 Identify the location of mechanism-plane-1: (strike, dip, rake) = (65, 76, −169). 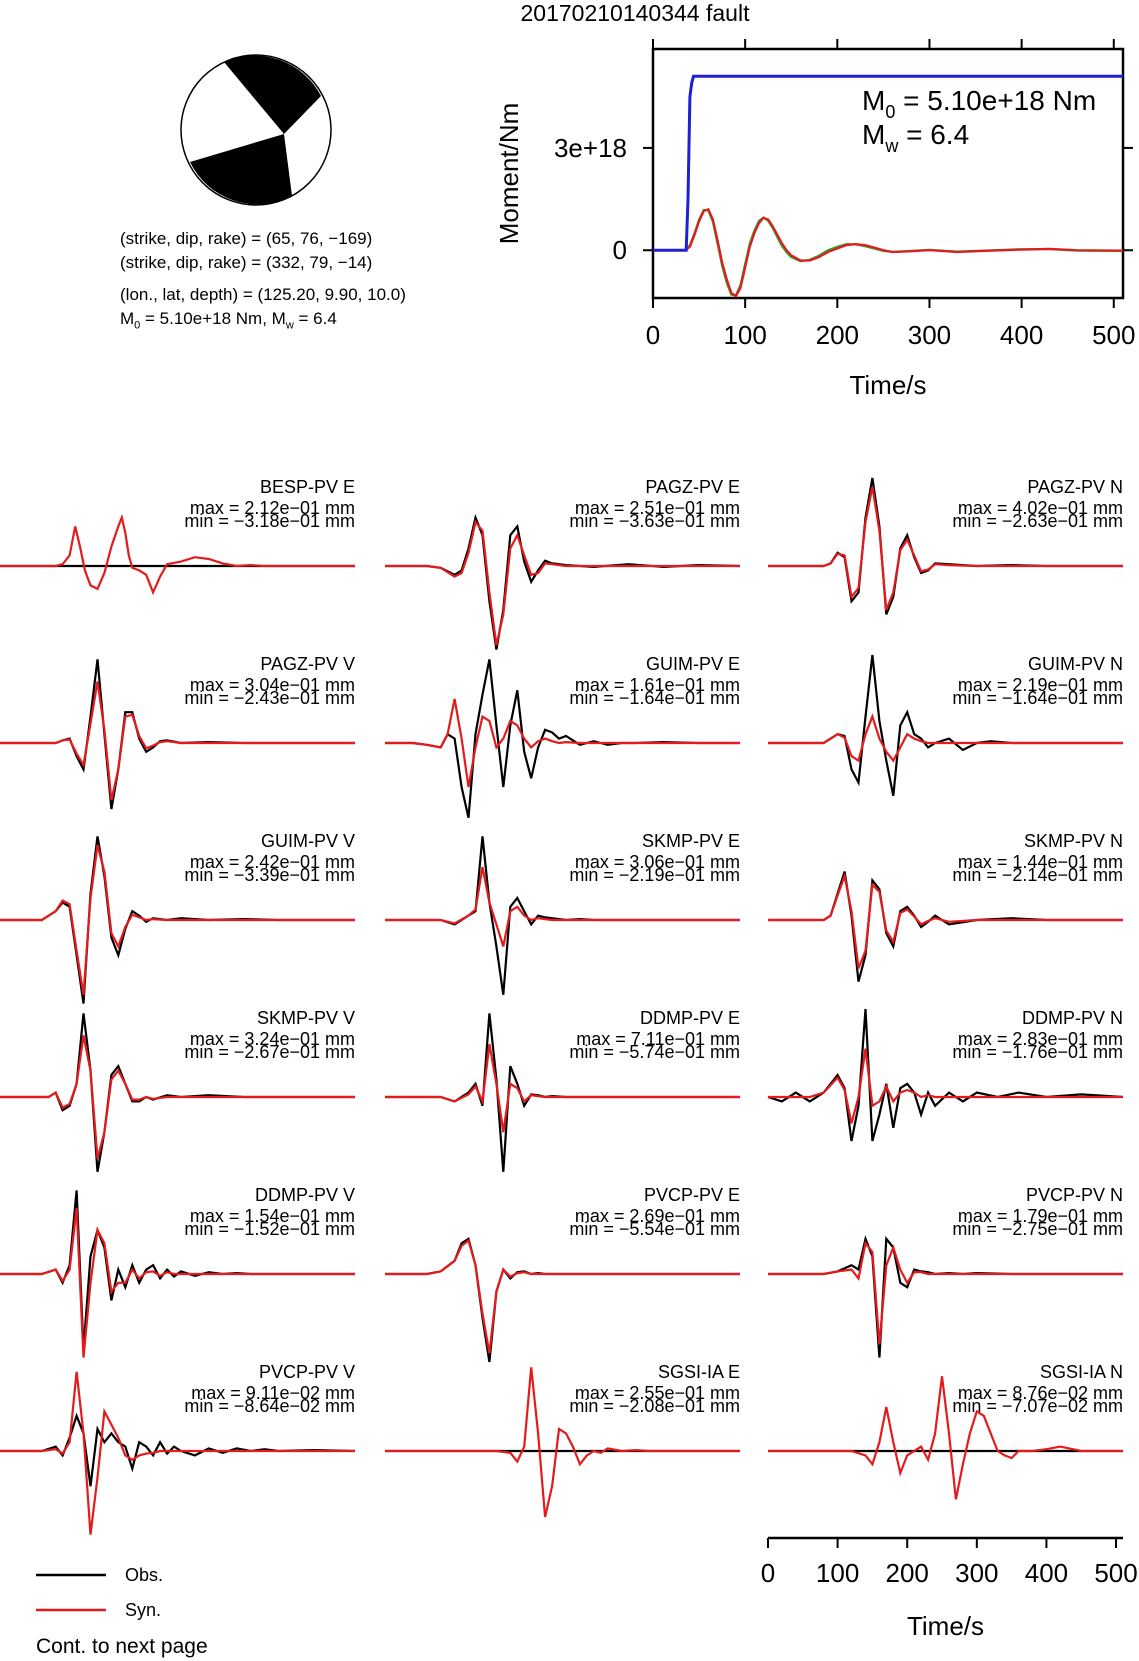
(246, 238).